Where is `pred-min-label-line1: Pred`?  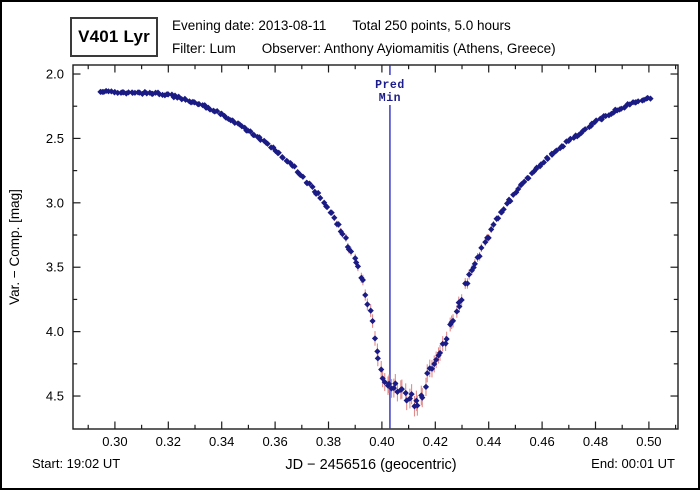 pred-min-label-line1: Pred is located at coordinates (390, 85).